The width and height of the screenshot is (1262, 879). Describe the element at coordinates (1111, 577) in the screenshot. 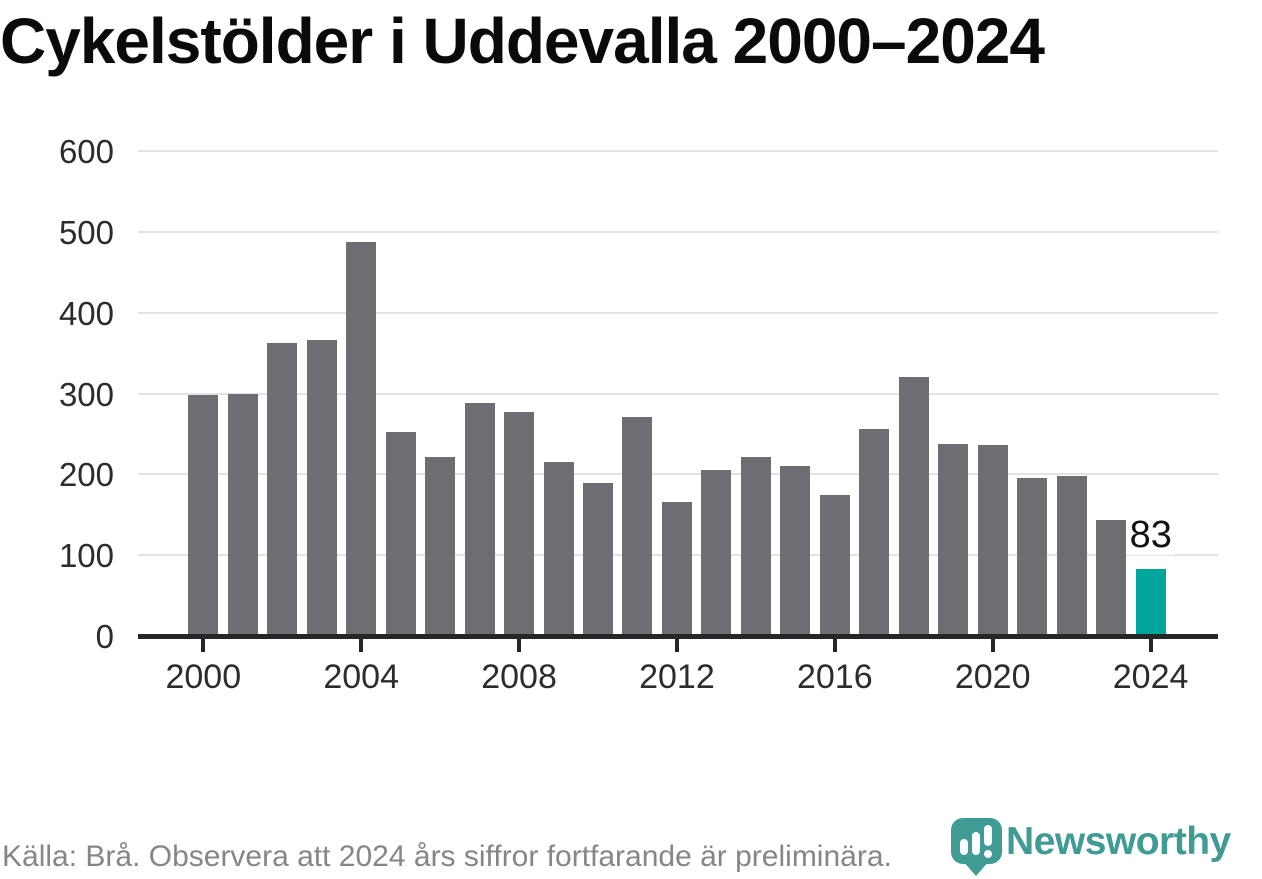

I see `bar-2023` at that location.